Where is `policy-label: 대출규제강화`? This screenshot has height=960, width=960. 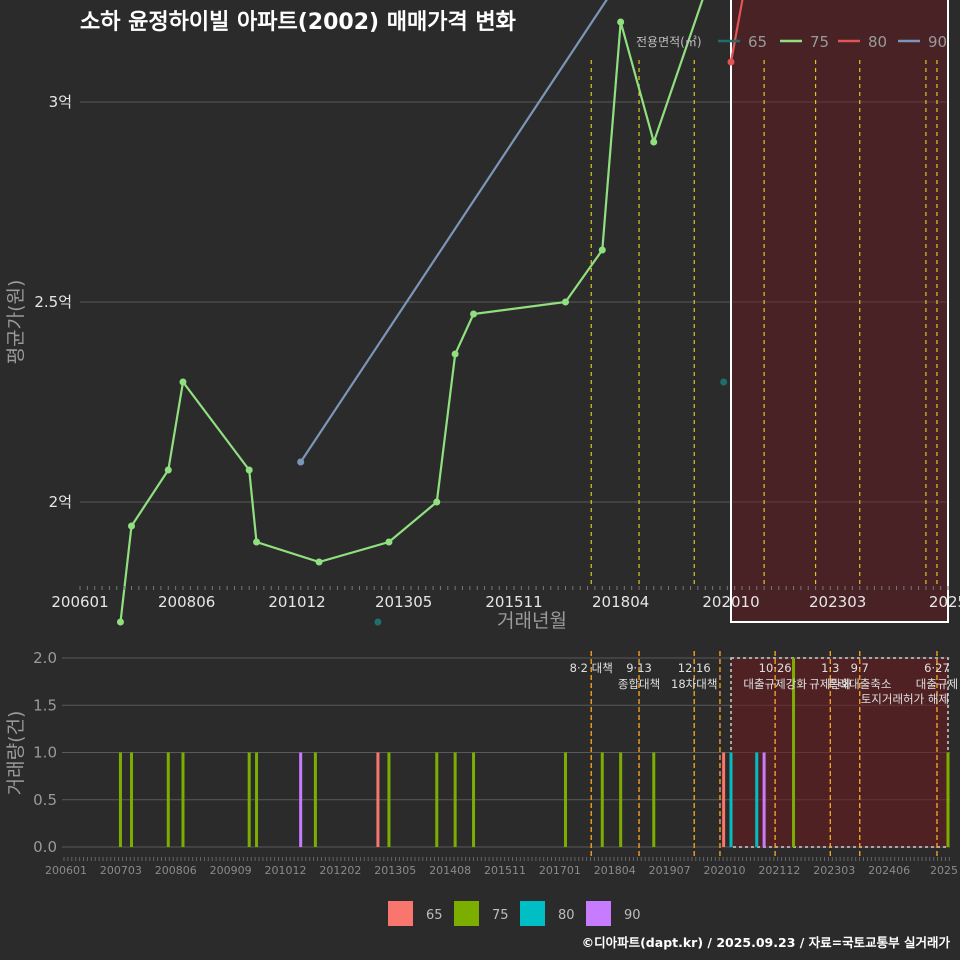
policy-label: 대출규제강화 is located at coordinates (775, 684).